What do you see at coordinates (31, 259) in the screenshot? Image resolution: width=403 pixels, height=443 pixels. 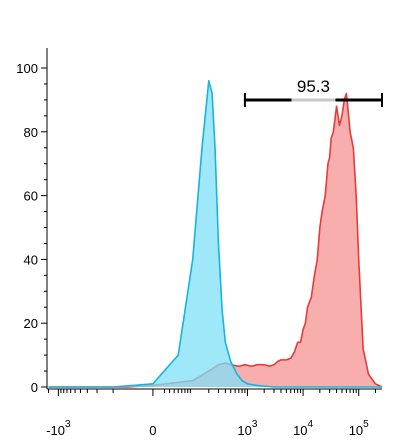 I see `y-tick-label-40: 40` at bounding box center [31, 259].